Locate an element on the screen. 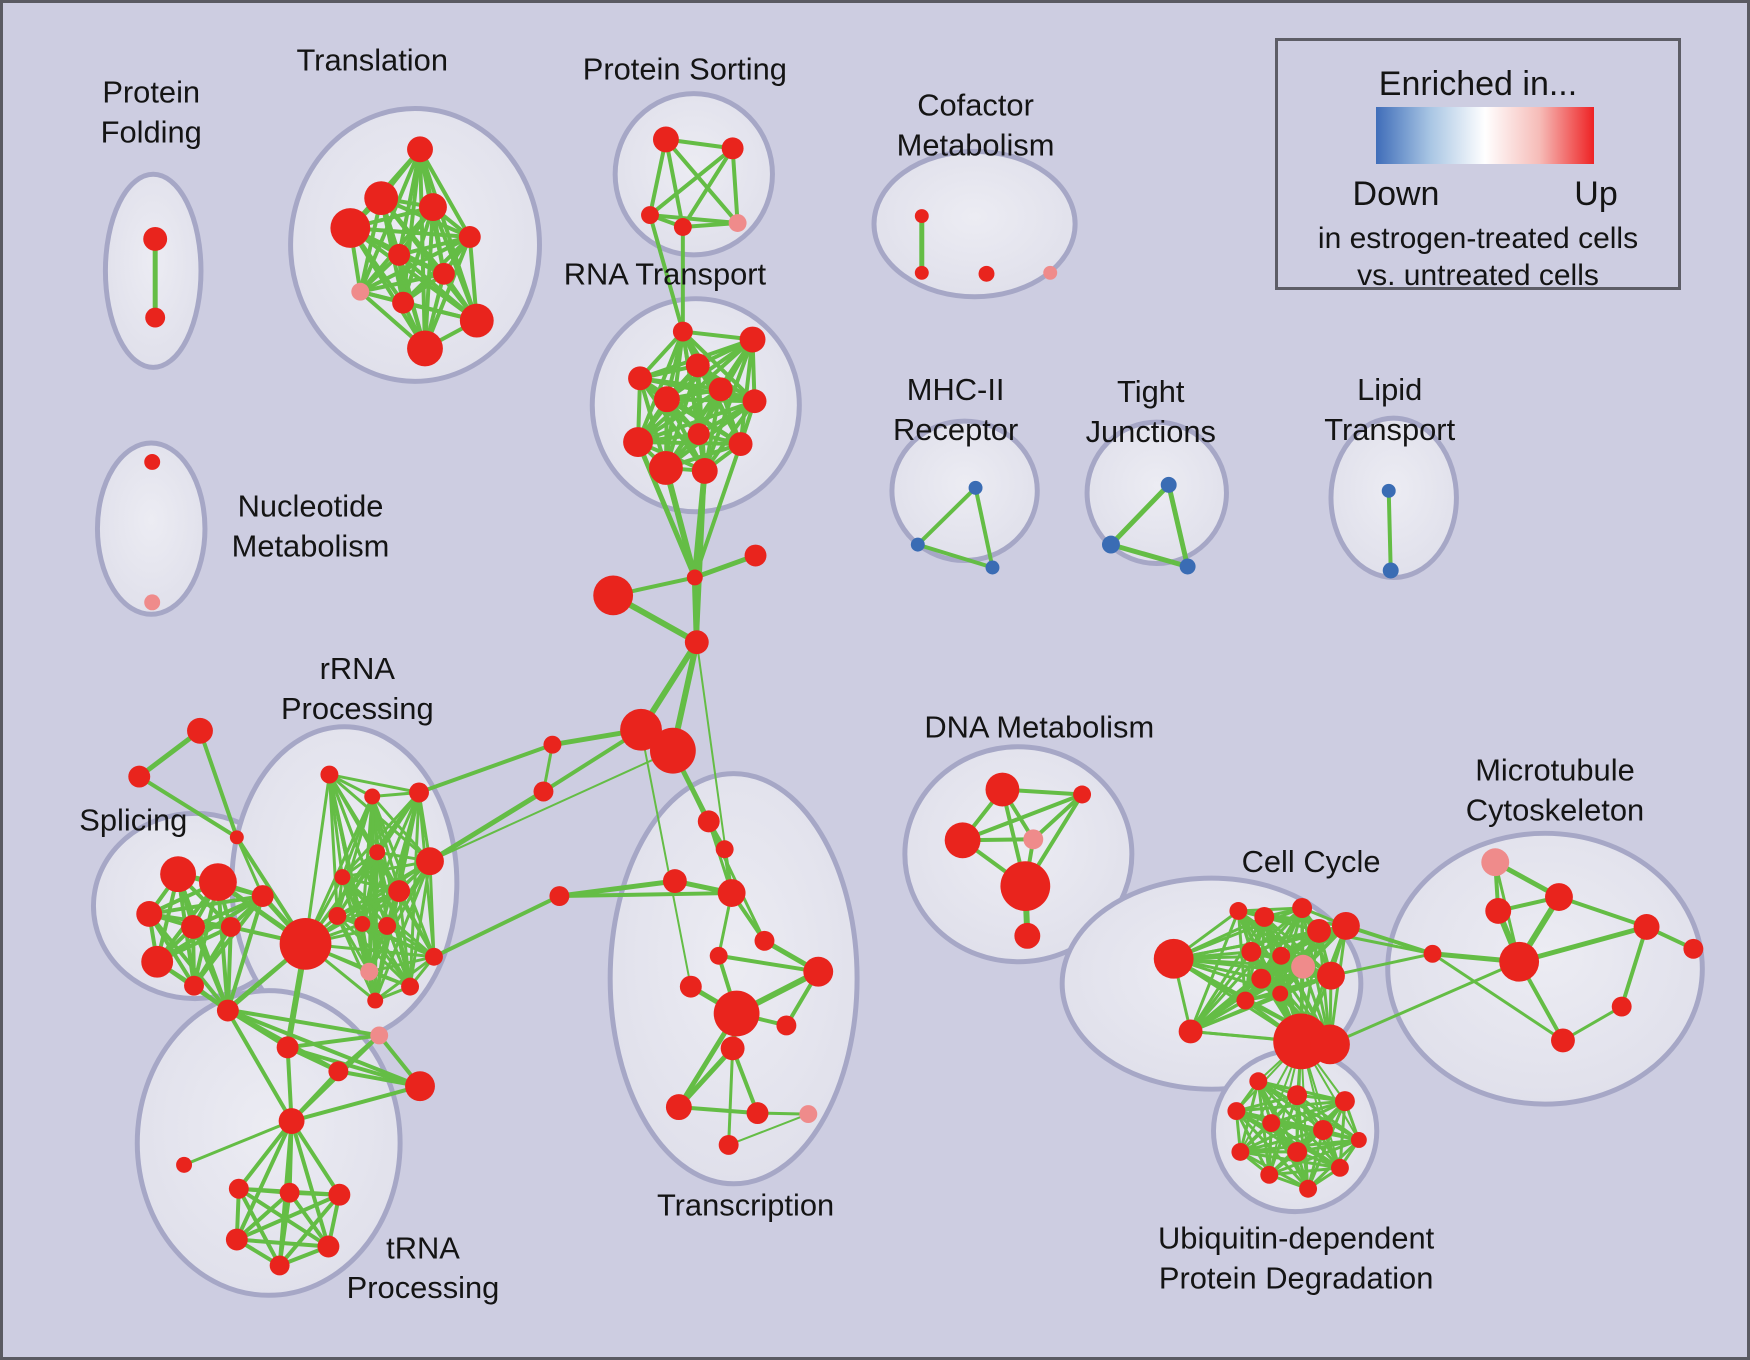  cluster-label-rna-transport: RNA Transport is located at coordinates (665, 274).